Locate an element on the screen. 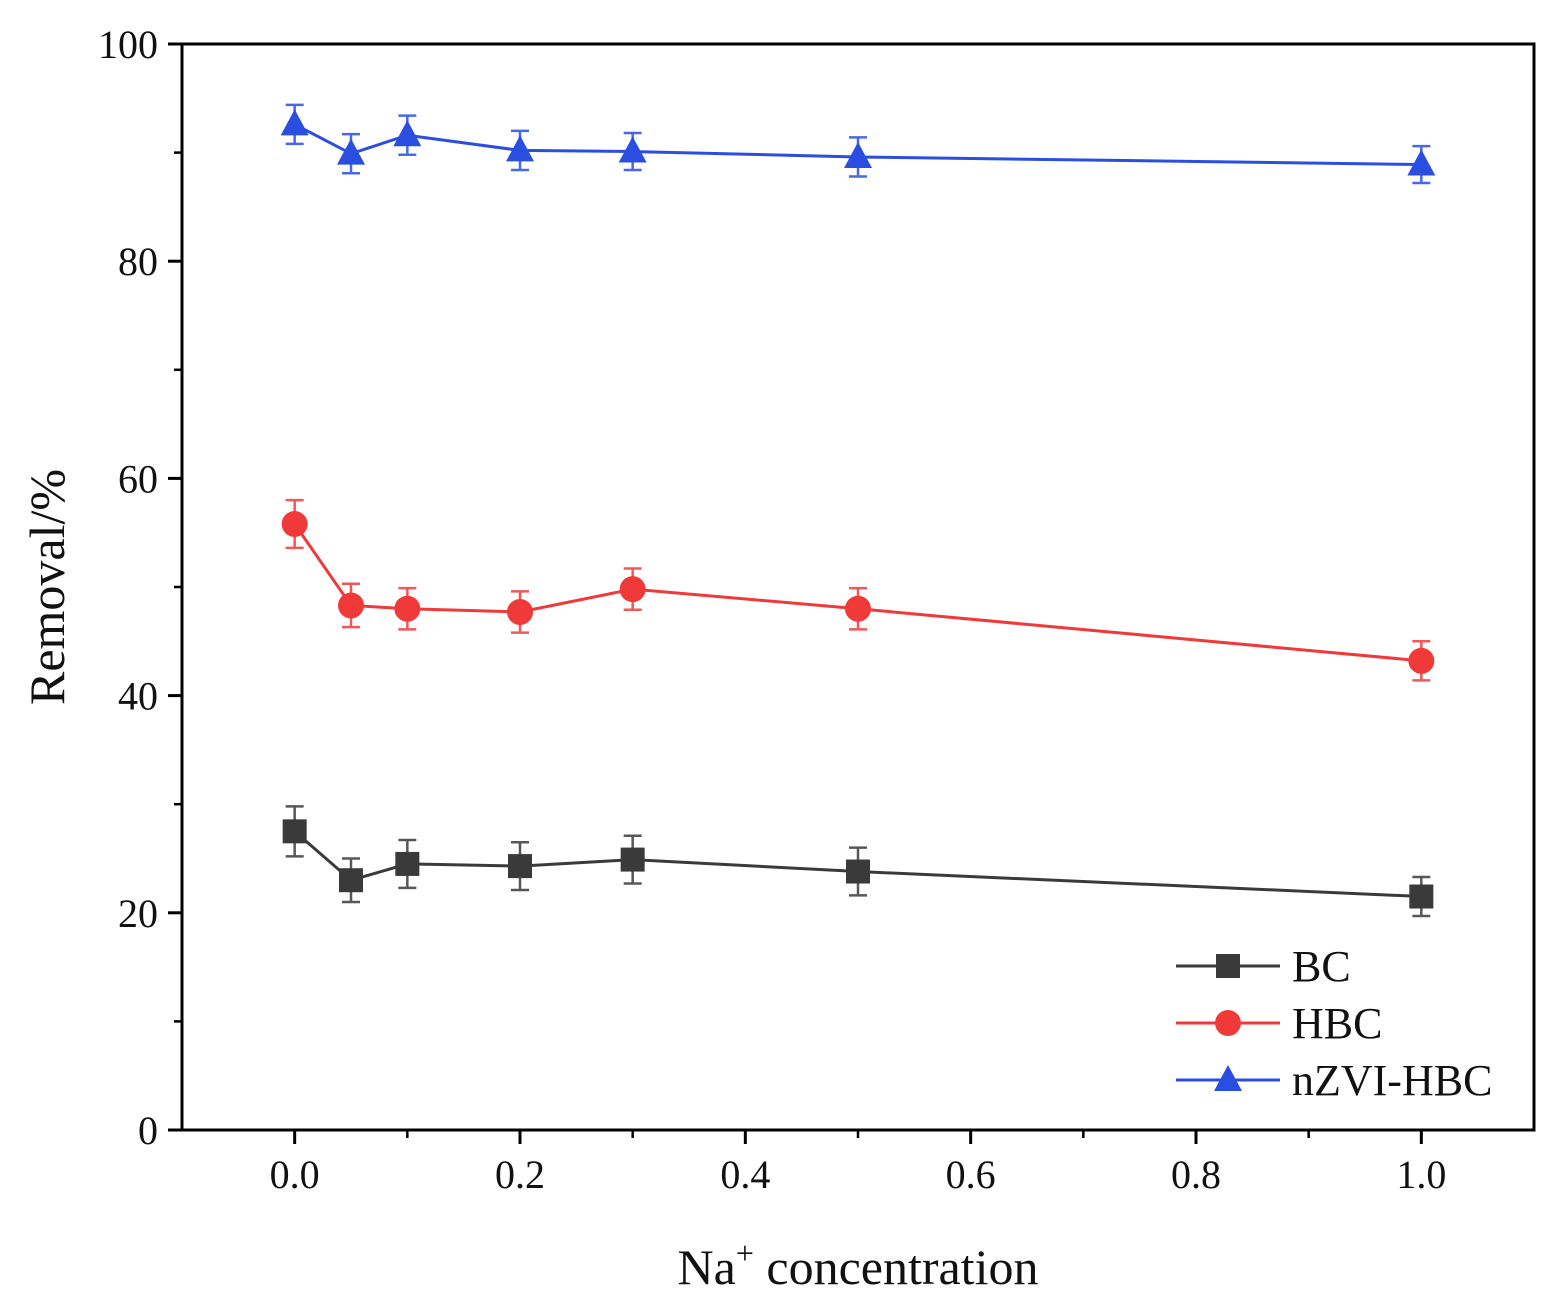 This screenshot has height=1314, width=1554. legend-label: HBC is located at coordinates (1337, 1023).